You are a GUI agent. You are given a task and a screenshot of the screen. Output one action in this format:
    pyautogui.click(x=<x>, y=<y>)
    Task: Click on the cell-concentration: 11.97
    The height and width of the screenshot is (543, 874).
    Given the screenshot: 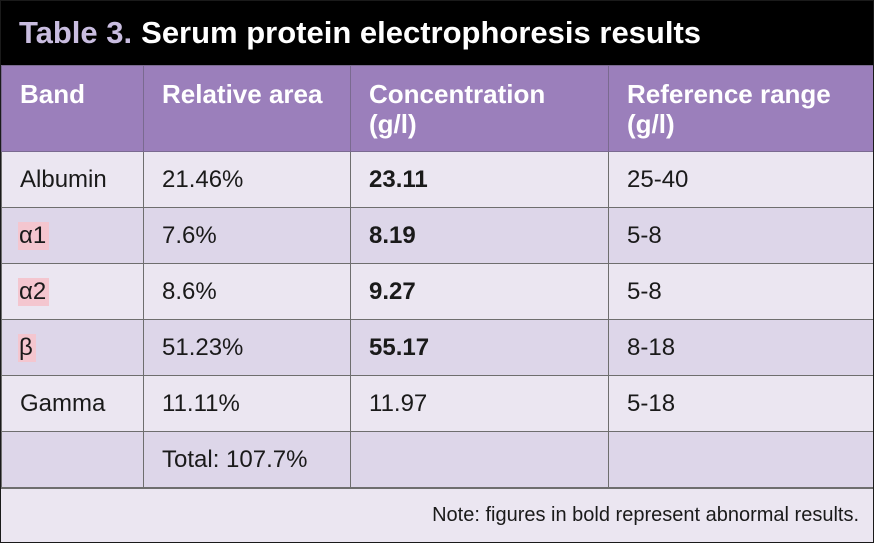 What is the action you would take?
    pyautogui.click(x=479, y=403)
    